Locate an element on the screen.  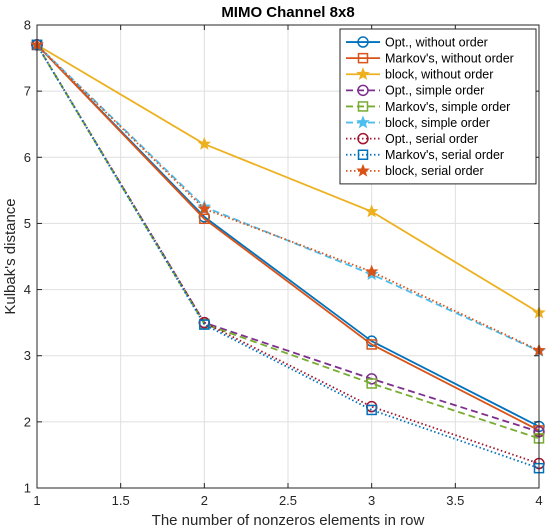
y-tick-label: 6 is located at coordinates (27, 157).